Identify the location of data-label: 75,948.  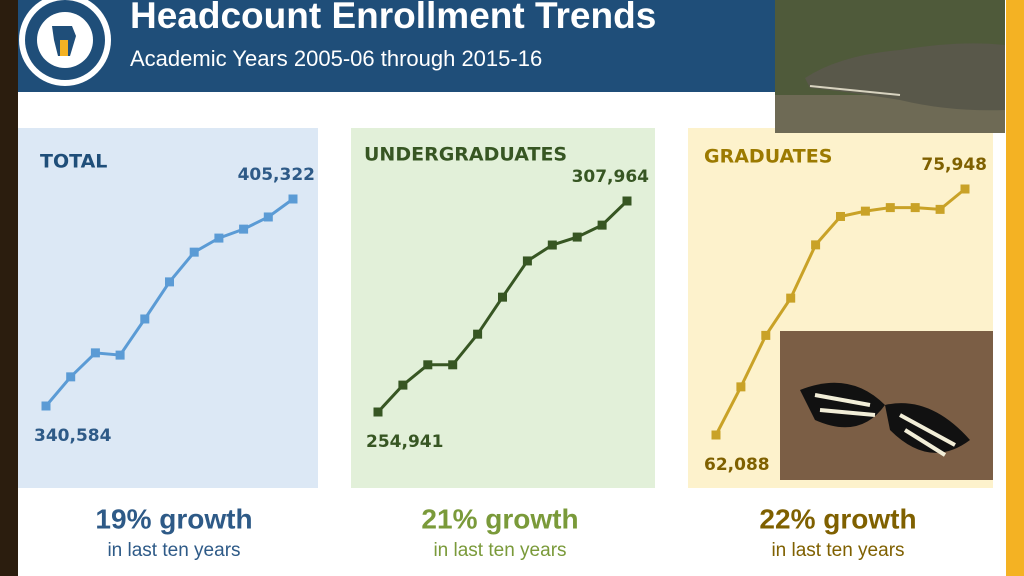
(954, 165).